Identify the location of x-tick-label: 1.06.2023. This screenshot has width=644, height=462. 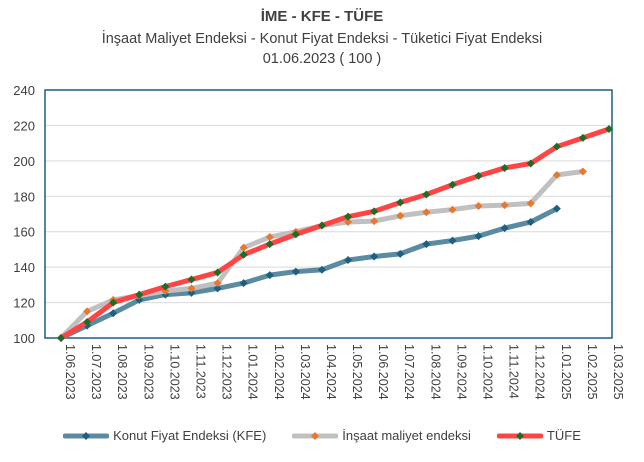
(70, 372).